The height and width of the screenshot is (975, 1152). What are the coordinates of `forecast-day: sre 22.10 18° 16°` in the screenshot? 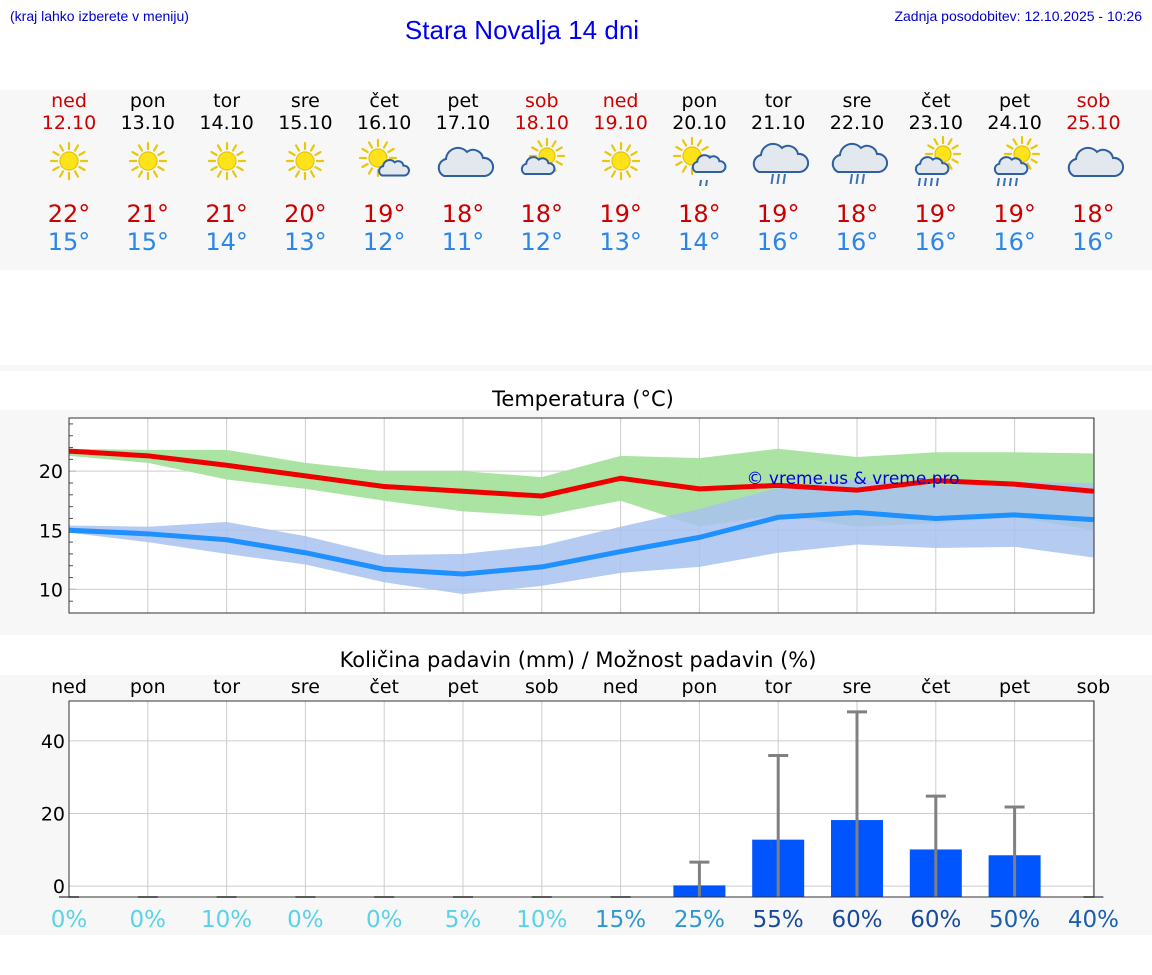 It's located at (857, 173).